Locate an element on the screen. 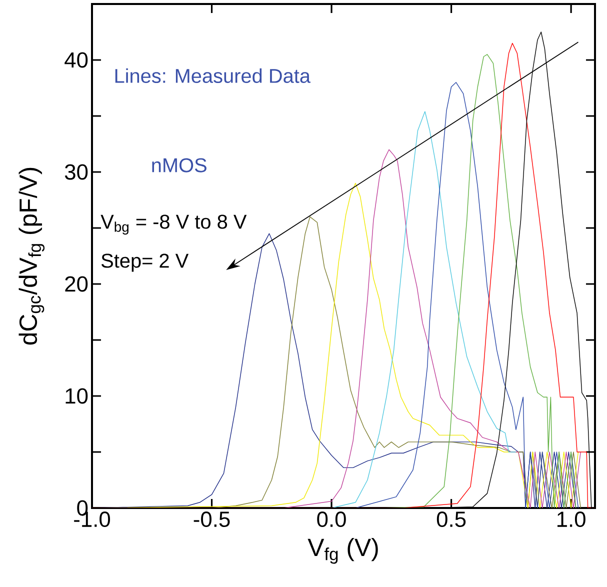 This screenshot has width=607, height=587. annotation: nMOS is located at coordinates (179, 165).